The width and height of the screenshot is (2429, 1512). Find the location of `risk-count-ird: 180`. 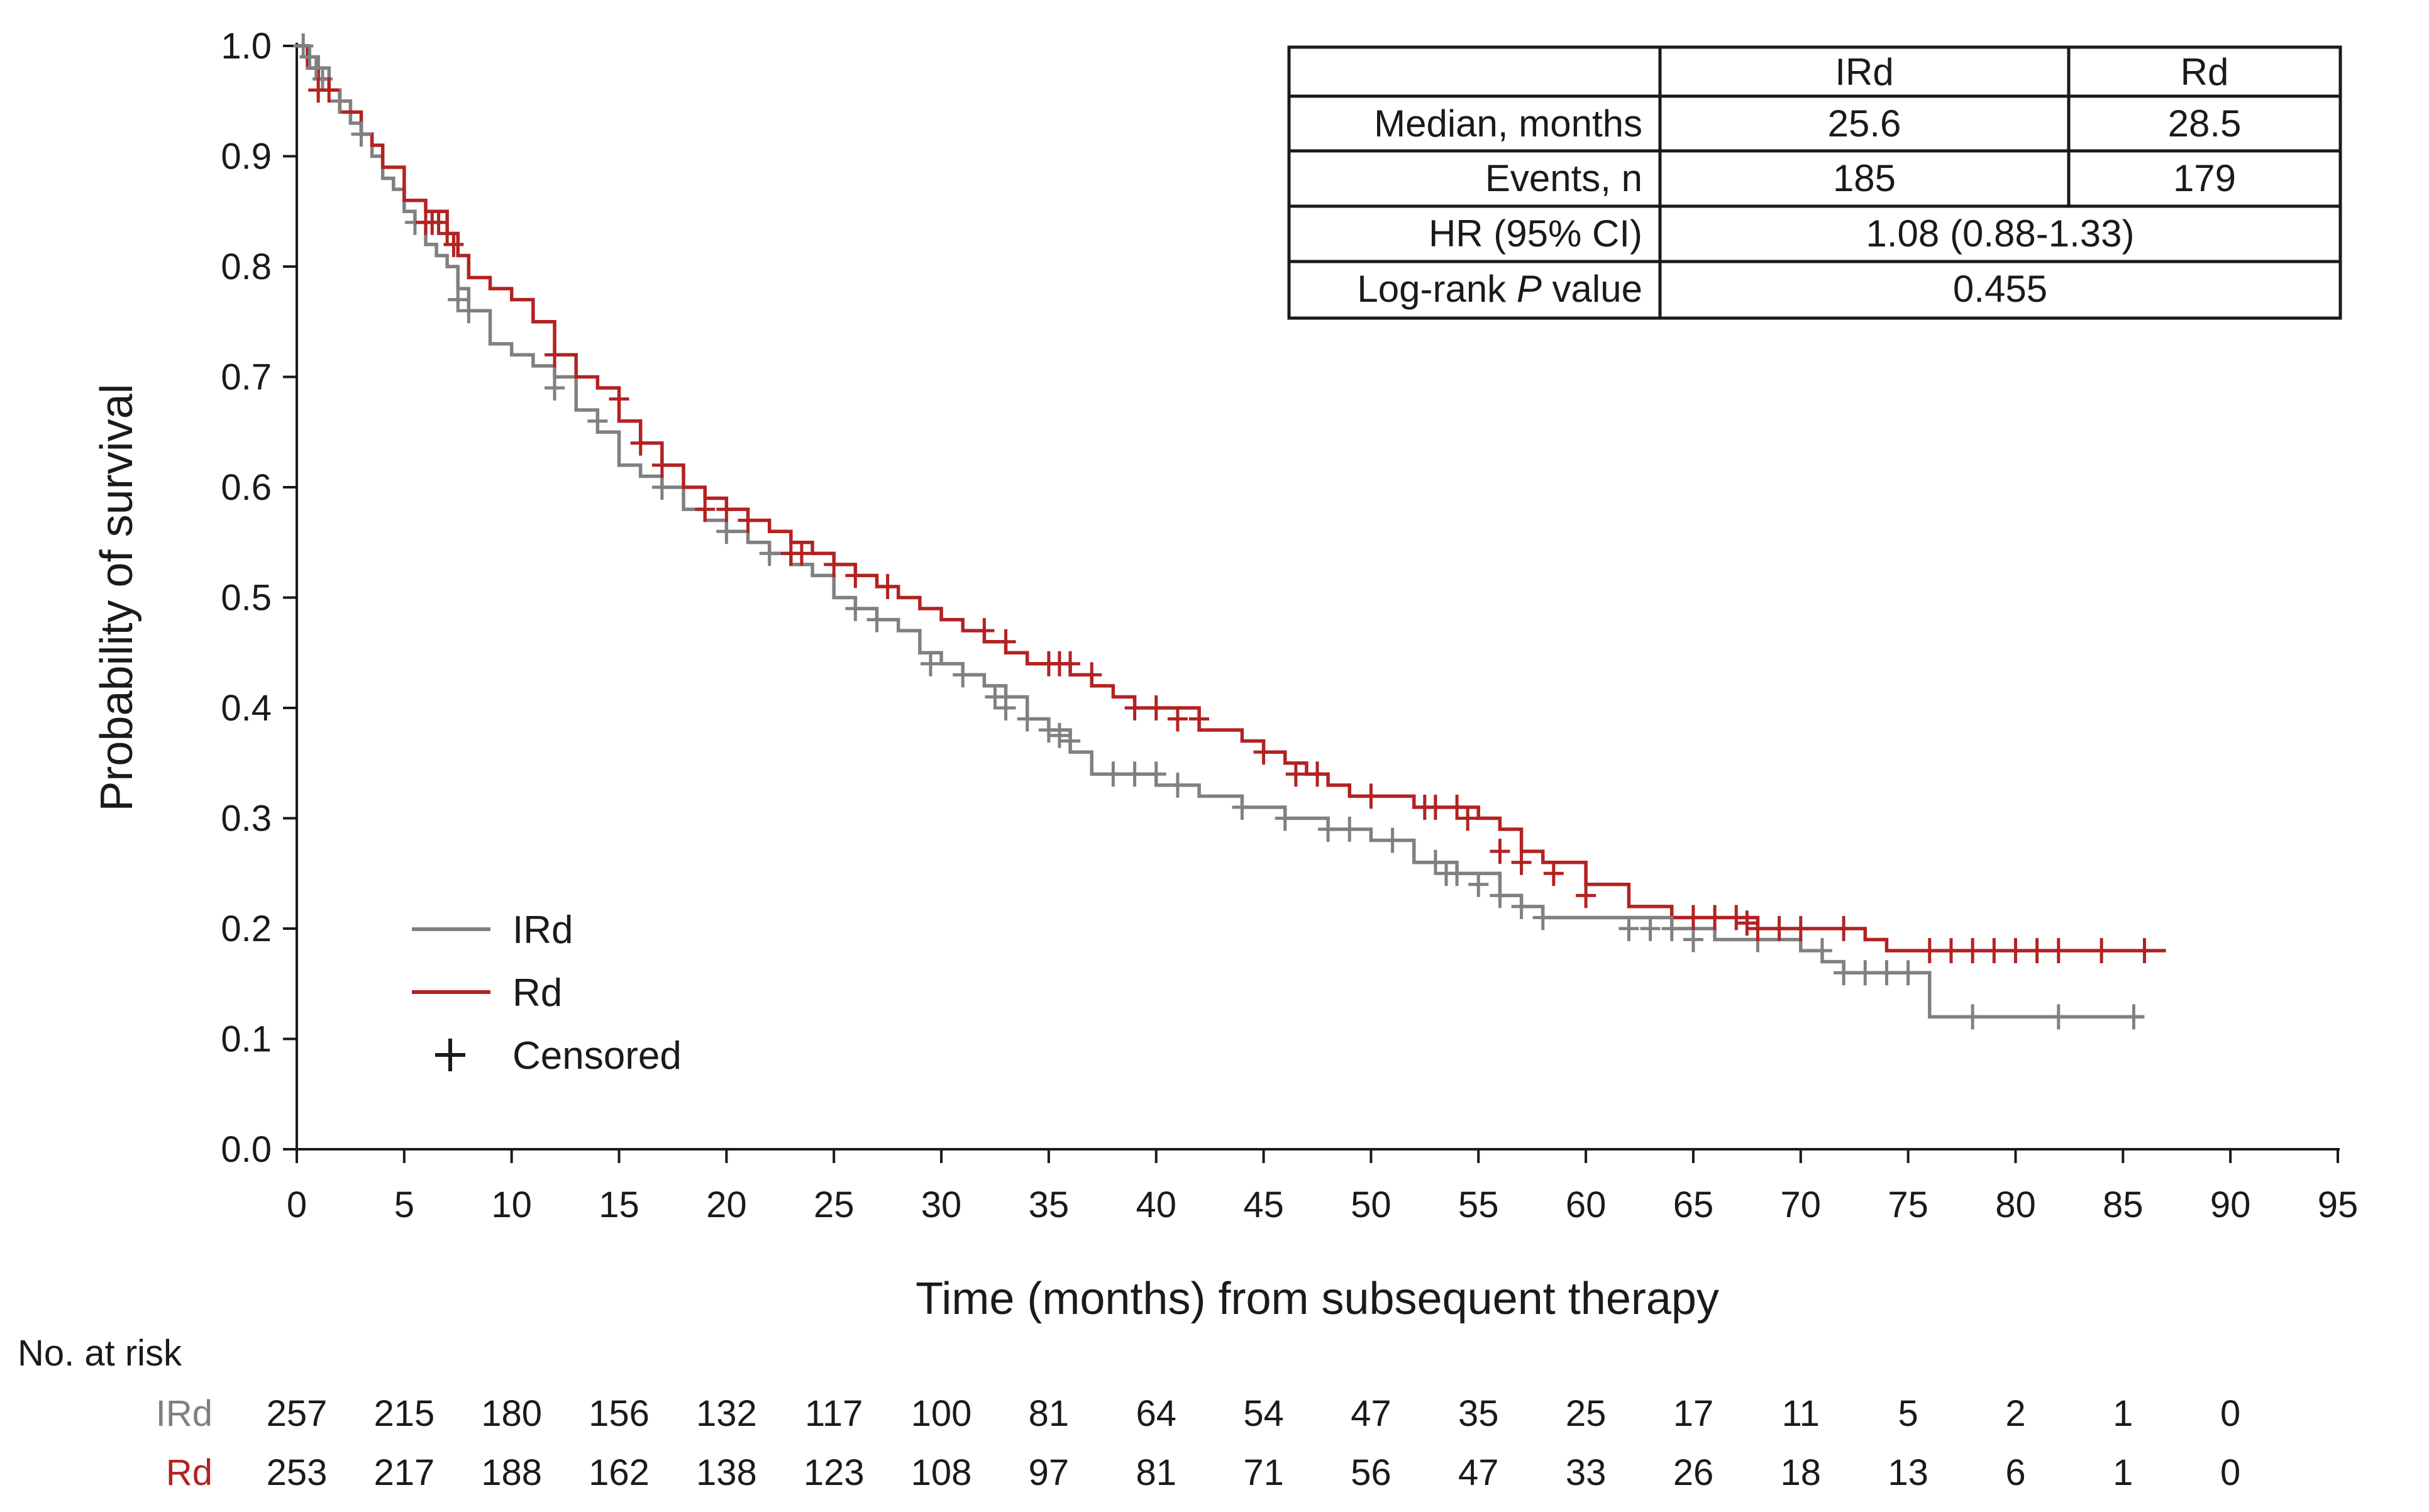

risk-count-ird: 180 is located at coordinates (511, 1413).